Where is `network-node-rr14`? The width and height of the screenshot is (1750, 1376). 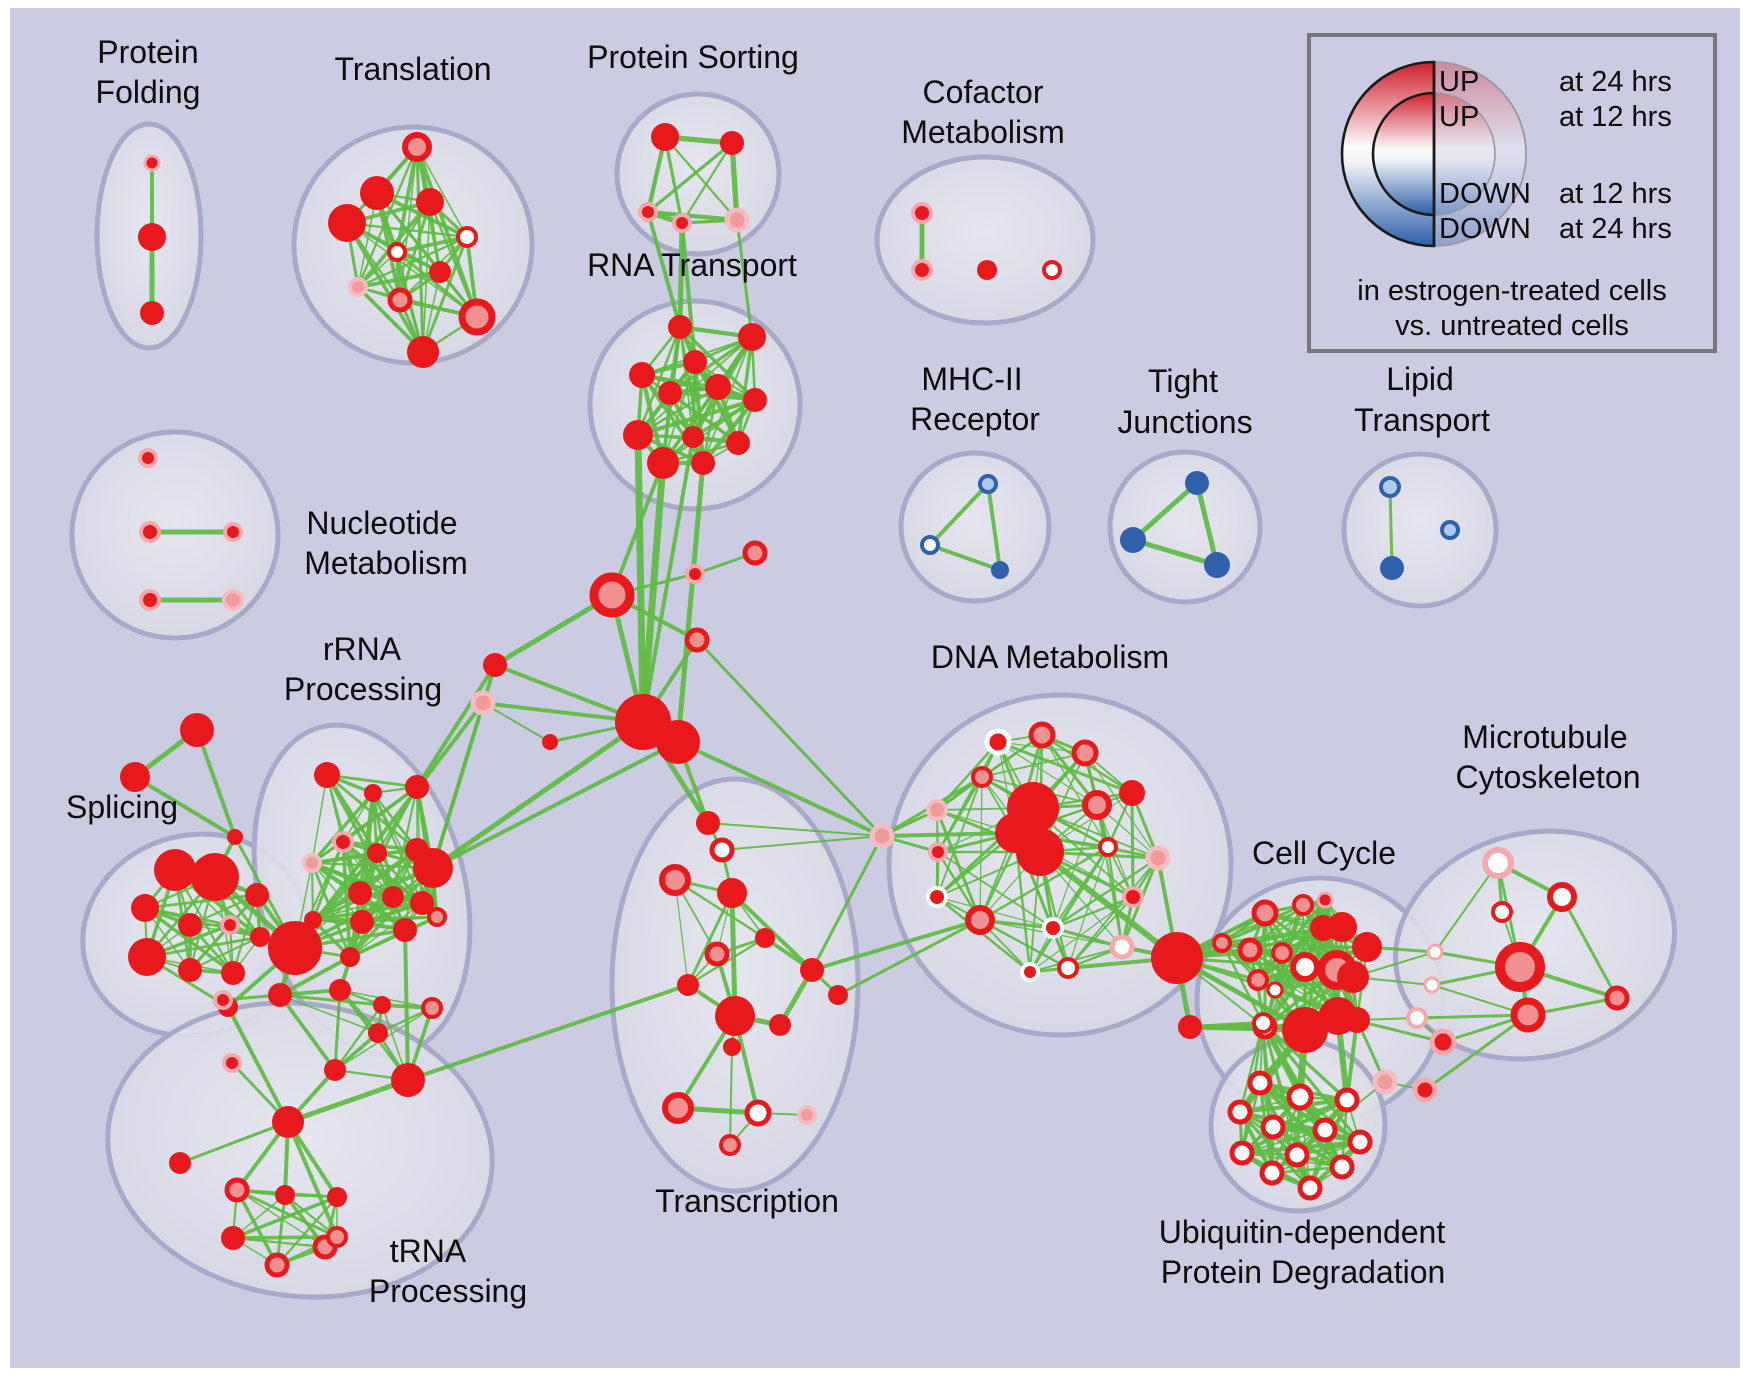
network-node-rr14 is located at coordinates (405, 930).